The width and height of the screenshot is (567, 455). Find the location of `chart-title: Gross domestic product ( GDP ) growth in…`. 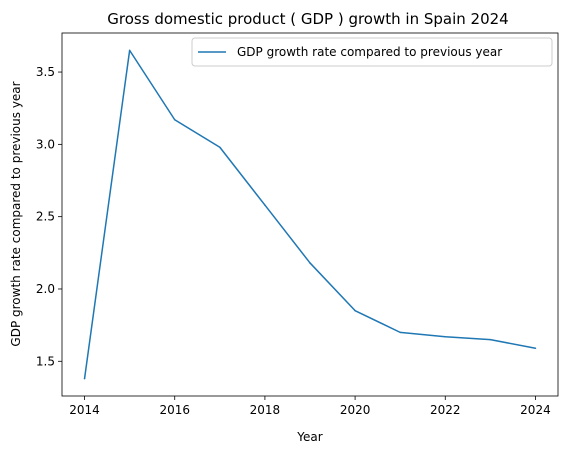

chart-title: Gross domestic product ( GDP ) growth in… is located at coordinates (307, 19).